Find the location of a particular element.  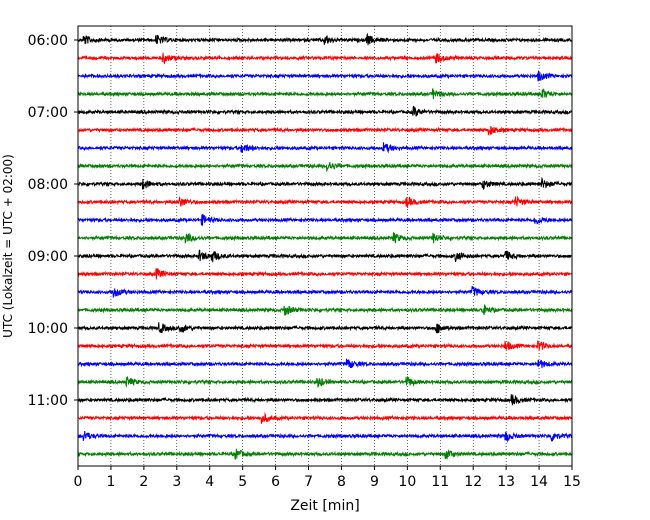

x-tick-label: 11 is located at coordinates (440, 482).